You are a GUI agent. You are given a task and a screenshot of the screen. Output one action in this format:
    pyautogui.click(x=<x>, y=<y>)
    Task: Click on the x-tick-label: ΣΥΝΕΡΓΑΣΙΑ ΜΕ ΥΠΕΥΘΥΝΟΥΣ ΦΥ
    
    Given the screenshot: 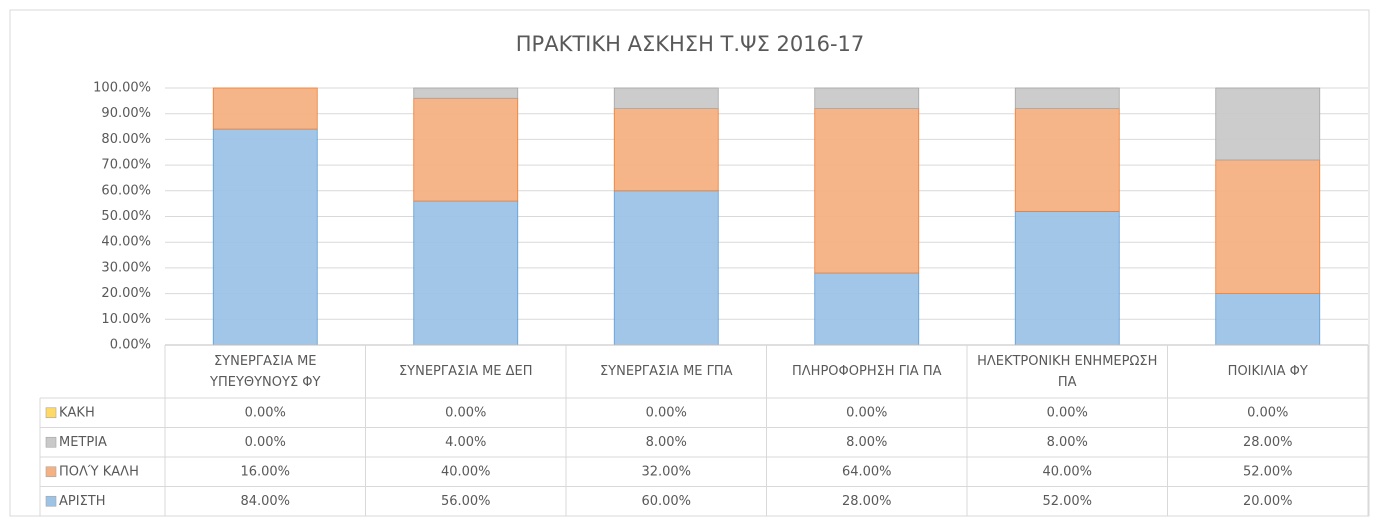 What is the action you would take?
    pyautogui.click(x=265, y=371)
    